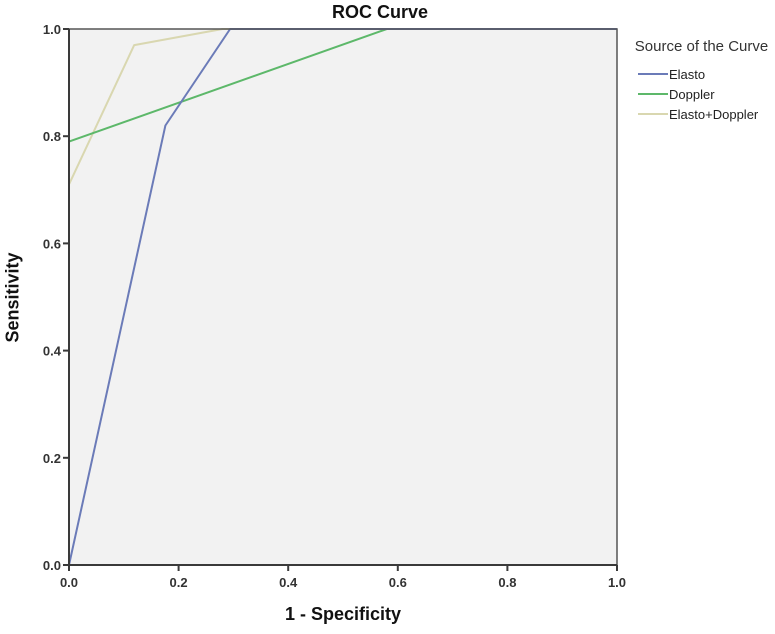 The image size is (775, 634). Describe the element at coordinates (617, 582) in the screenshot. I see `x-tick-label: 1.0` at that location.